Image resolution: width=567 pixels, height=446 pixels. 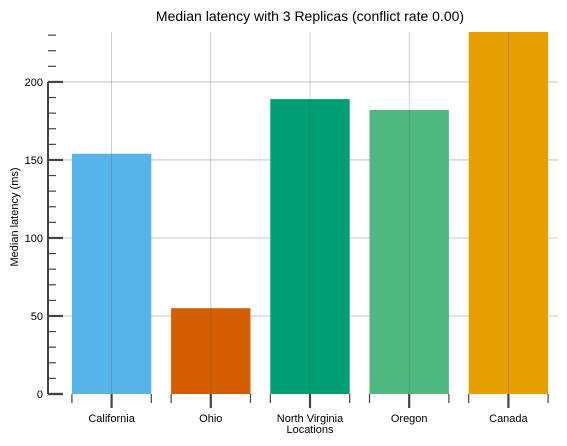 What do you see at coordinates (409, 419) in the screenshot?
I see `x-tick-label-3: Oregon` at bounding box center [409, 419].